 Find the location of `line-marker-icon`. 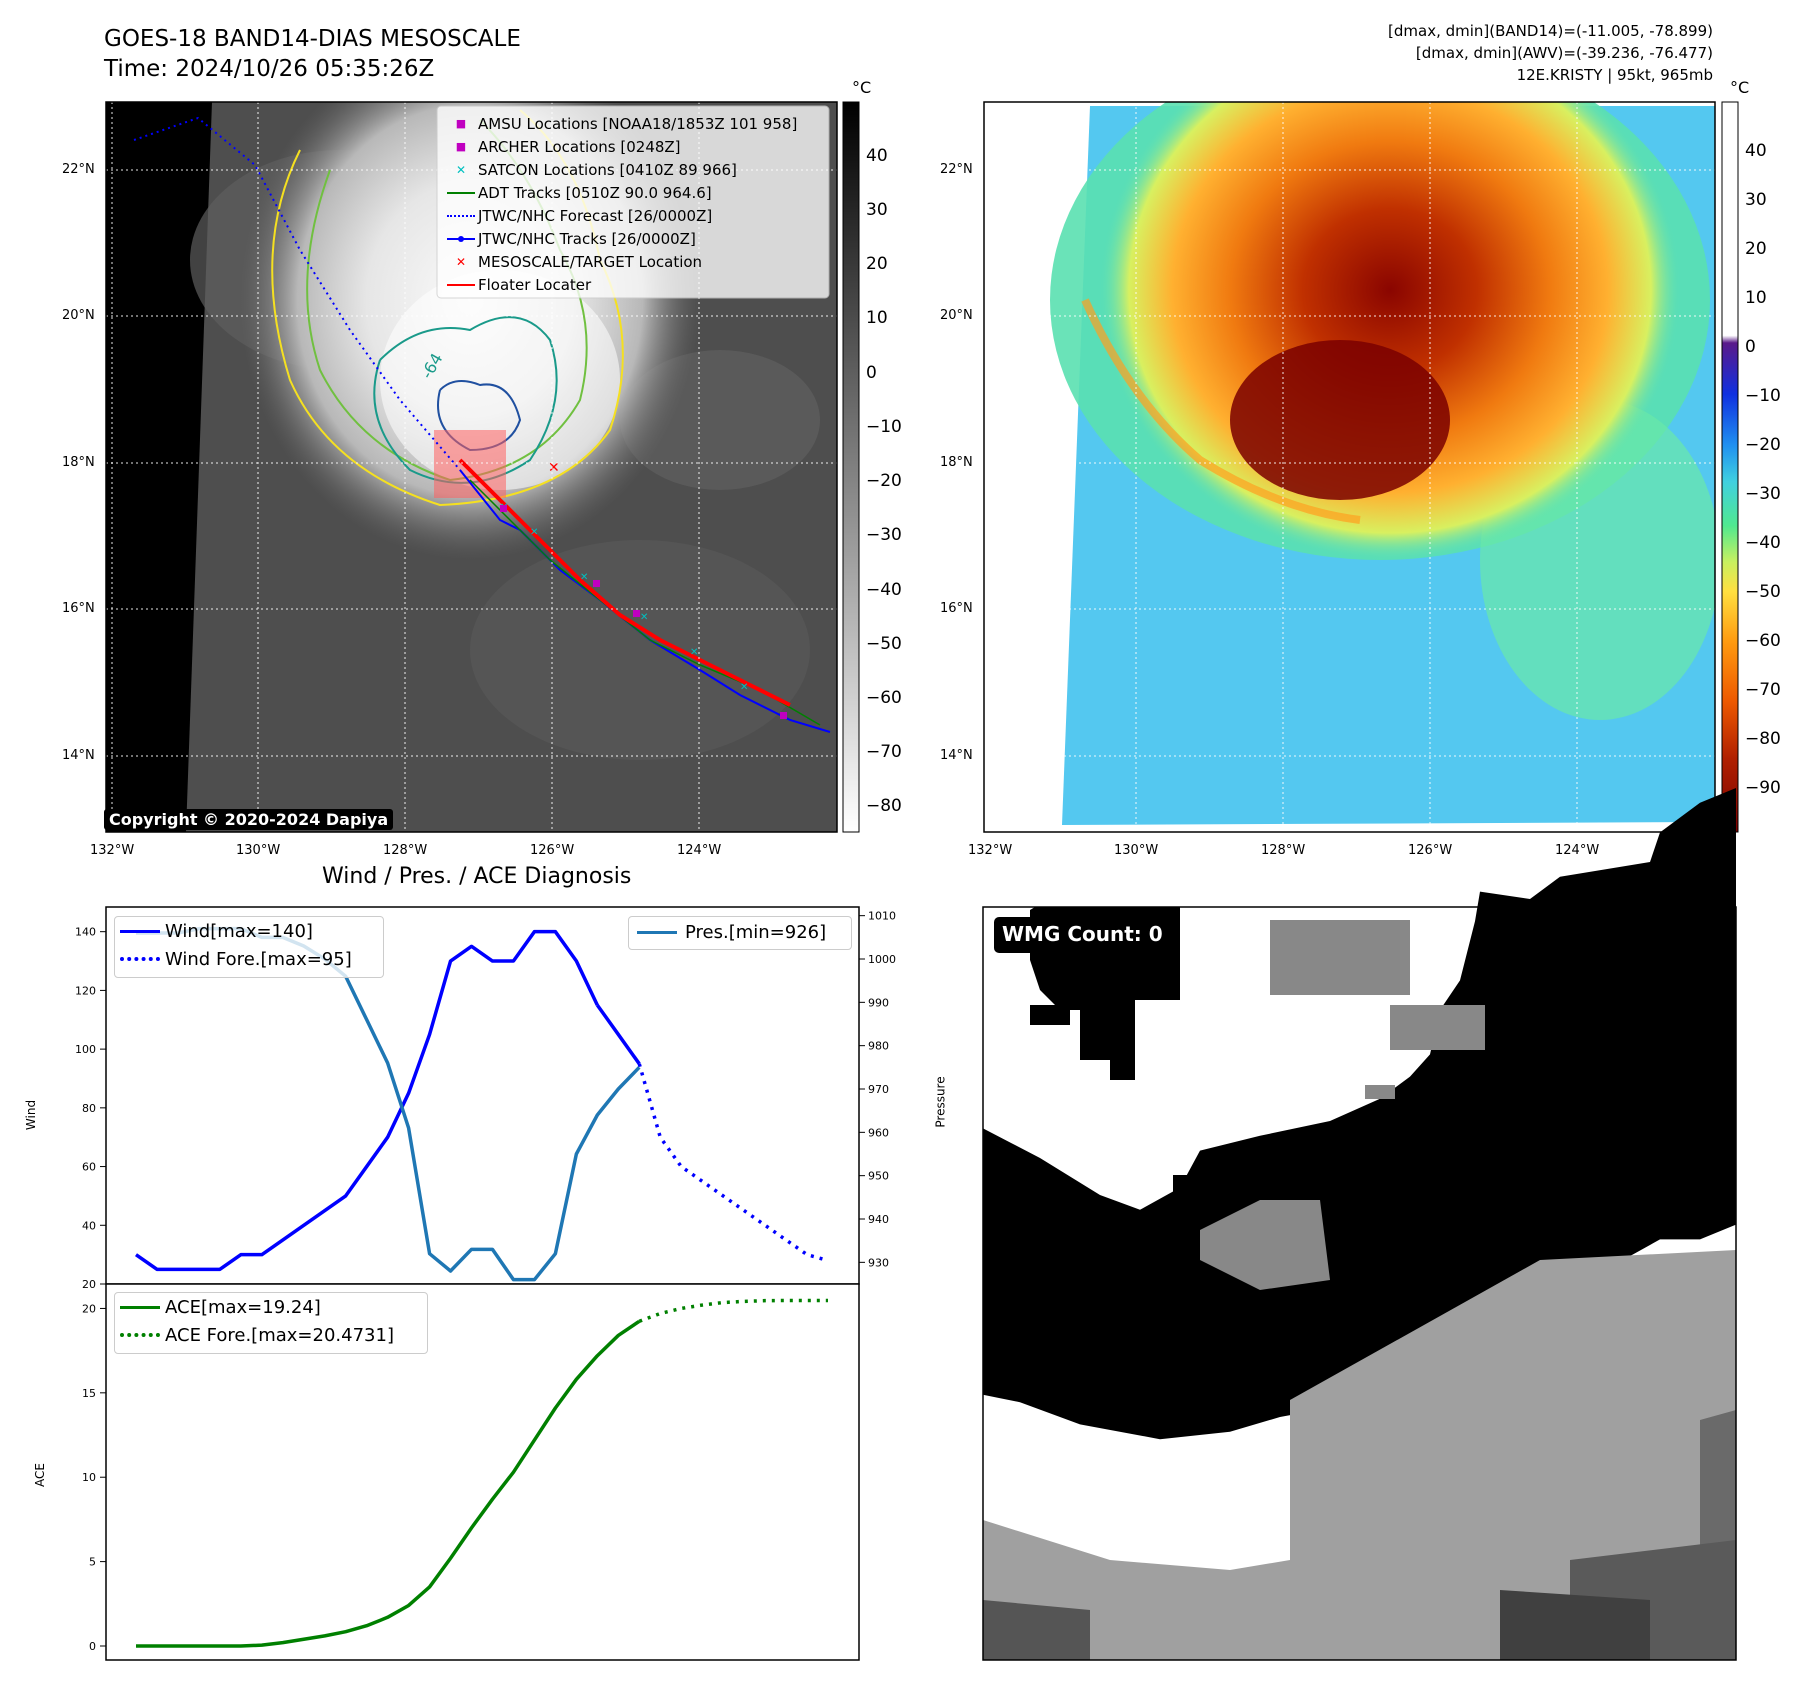

line-marker-icon is located at coordinates (461, 192).